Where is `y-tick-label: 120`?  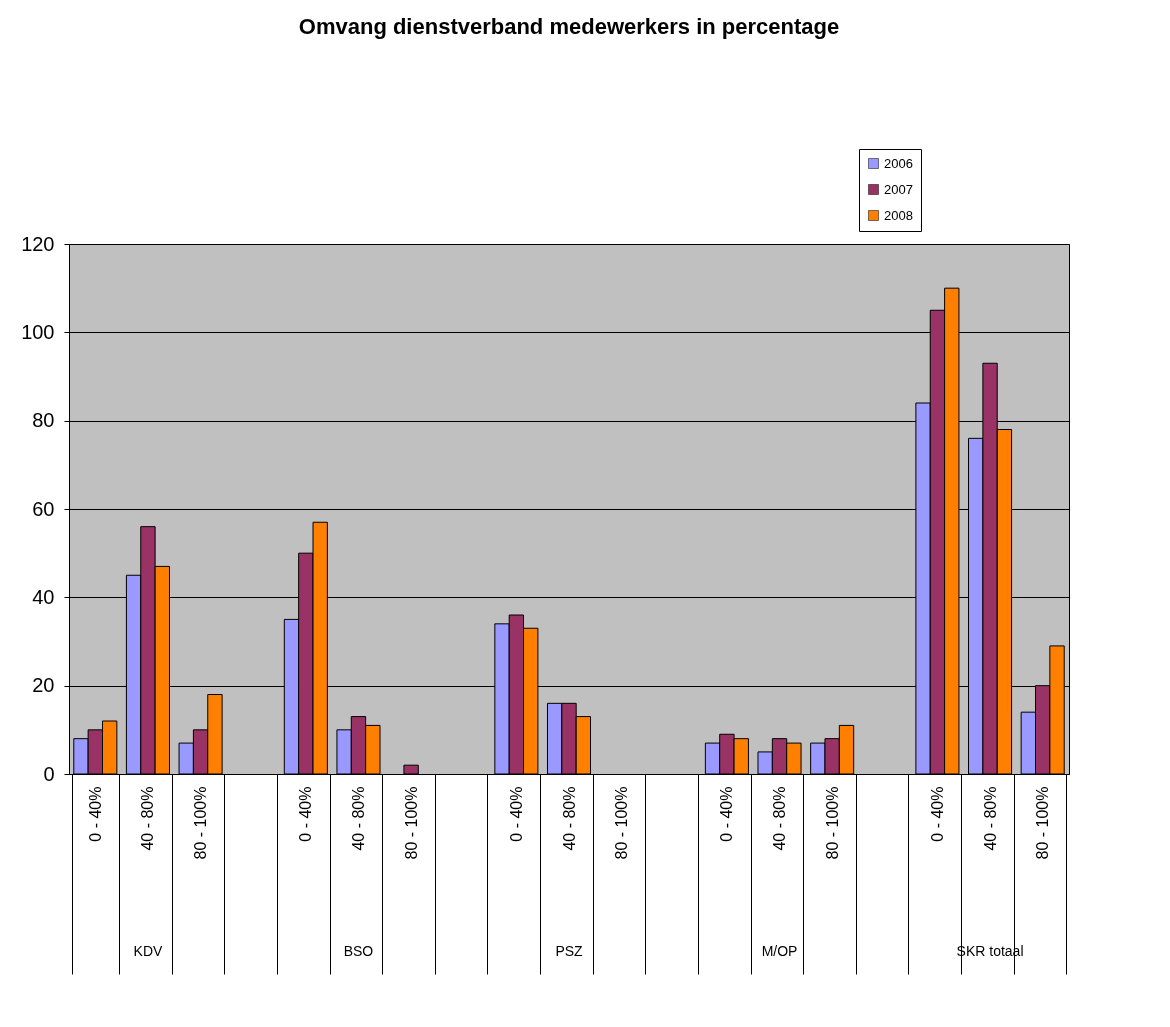
y-tick-label: 120 is located at coordinates (38, 243).